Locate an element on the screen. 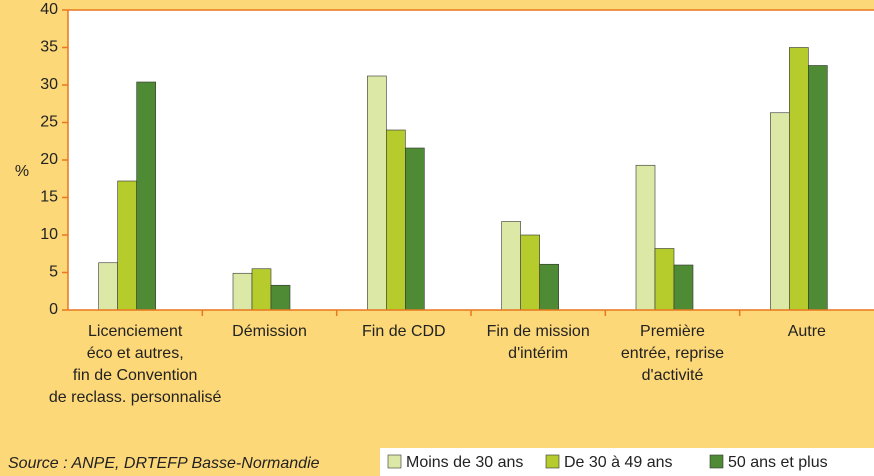  y-tick-label: 5 is located at coordinates (53, 272).